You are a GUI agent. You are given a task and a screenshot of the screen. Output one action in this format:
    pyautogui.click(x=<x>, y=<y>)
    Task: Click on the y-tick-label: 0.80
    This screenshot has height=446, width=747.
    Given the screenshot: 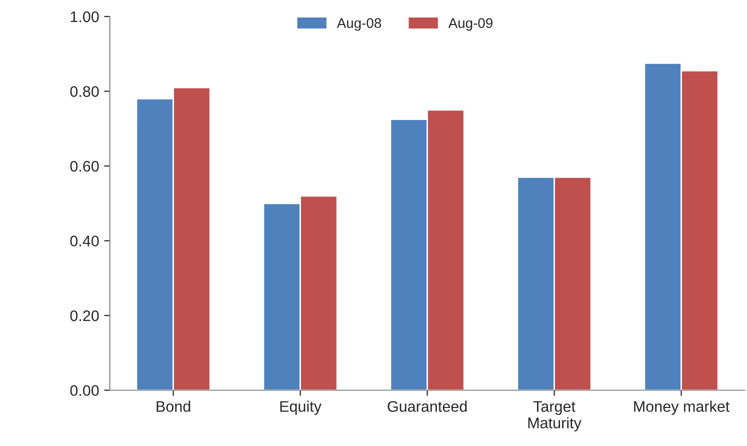 What is the action you would take?
    pyautogui.click(x=84, y=91)
    